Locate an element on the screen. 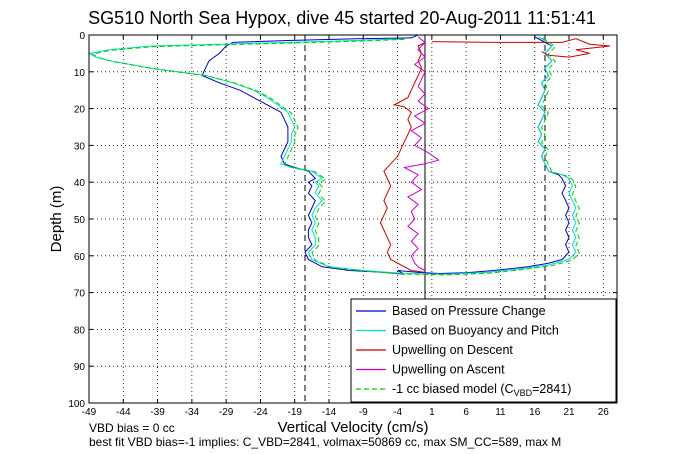 The width and height of the screenshot is (681, 454). footer-line-1: VBD bias = 0 cc is located at coordinates (132, 428).